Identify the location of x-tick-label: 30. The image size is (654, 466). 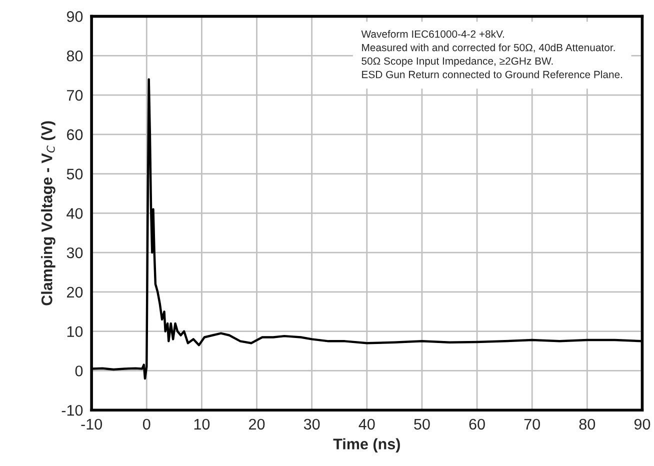
(312, 424).